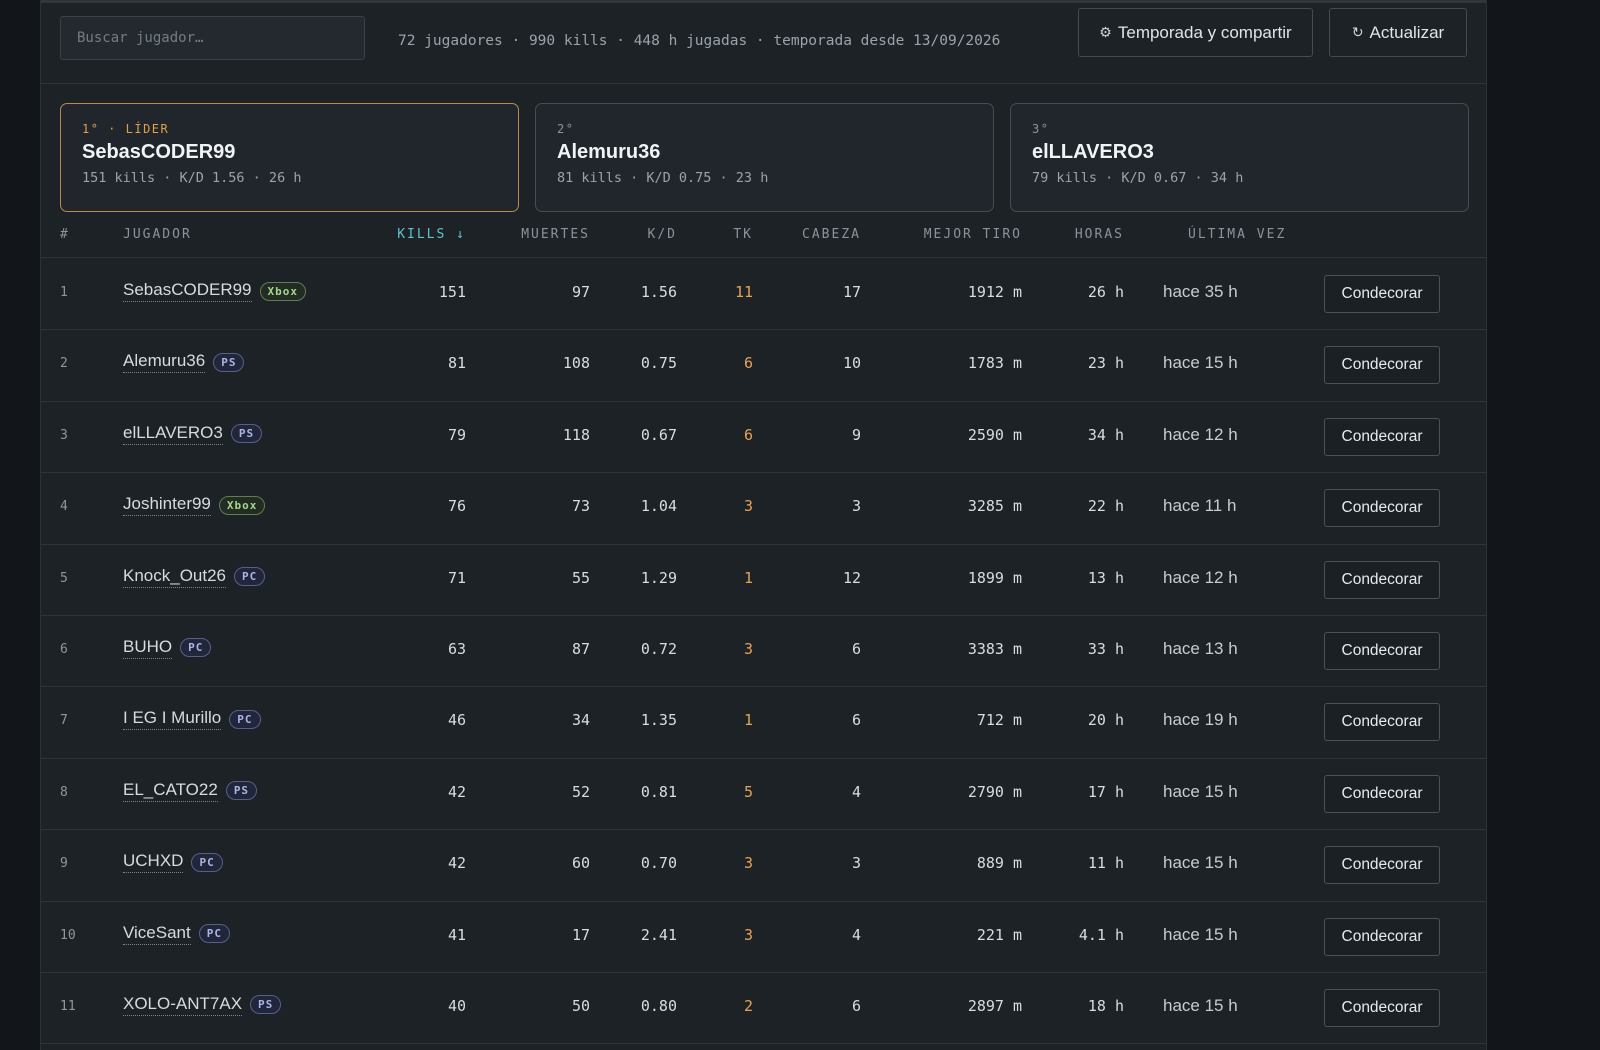  I want to click on column-header-tk: TK, so click(743, 234).